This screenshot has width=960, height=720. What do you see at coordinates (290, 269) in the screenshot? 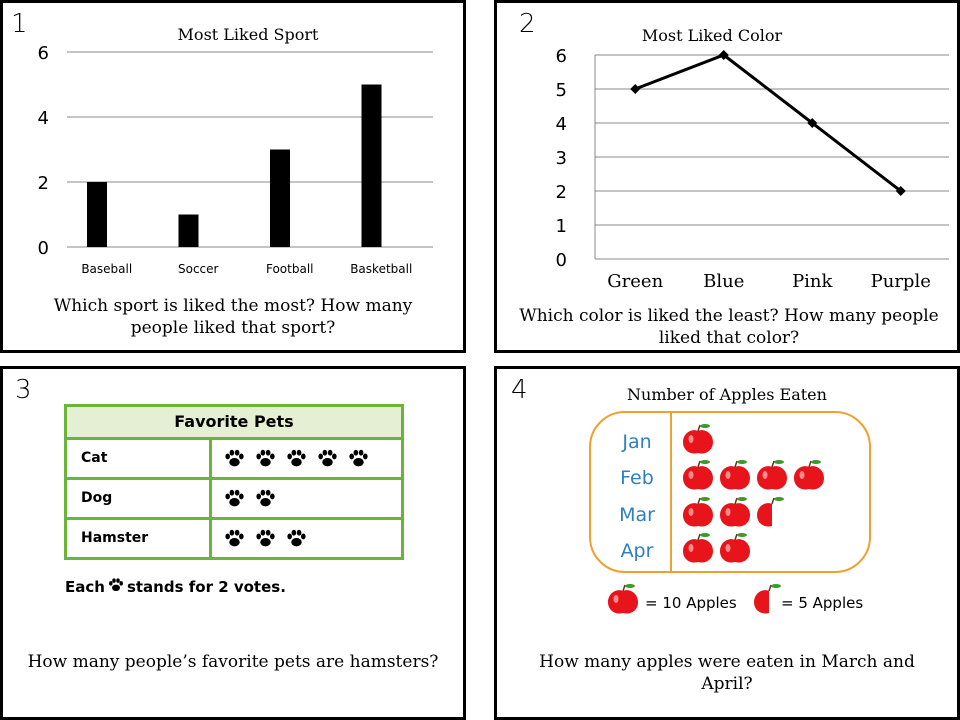
I see `x-tick-label: Football` at bounding box center [290, 269].